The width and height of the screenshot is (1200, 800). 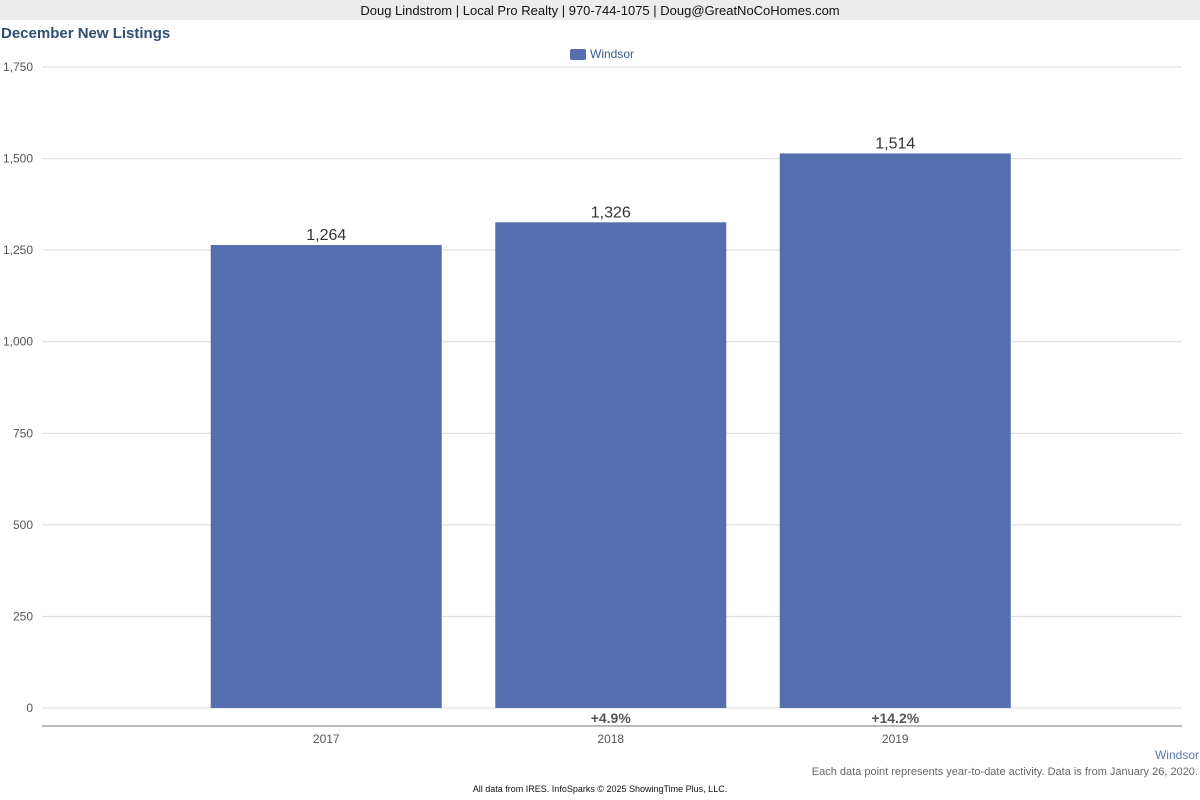 I want to click on y-tick-label: 750, so click(x=23, y=433).